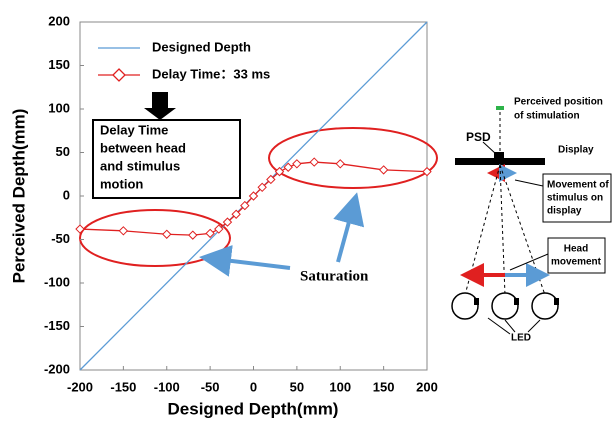 Image resolution: width=613 pixels, height=427 pixels. Describe the element at coordinates (384, 386) in the screenshot. I see `x-tick-label: 150` at that location.